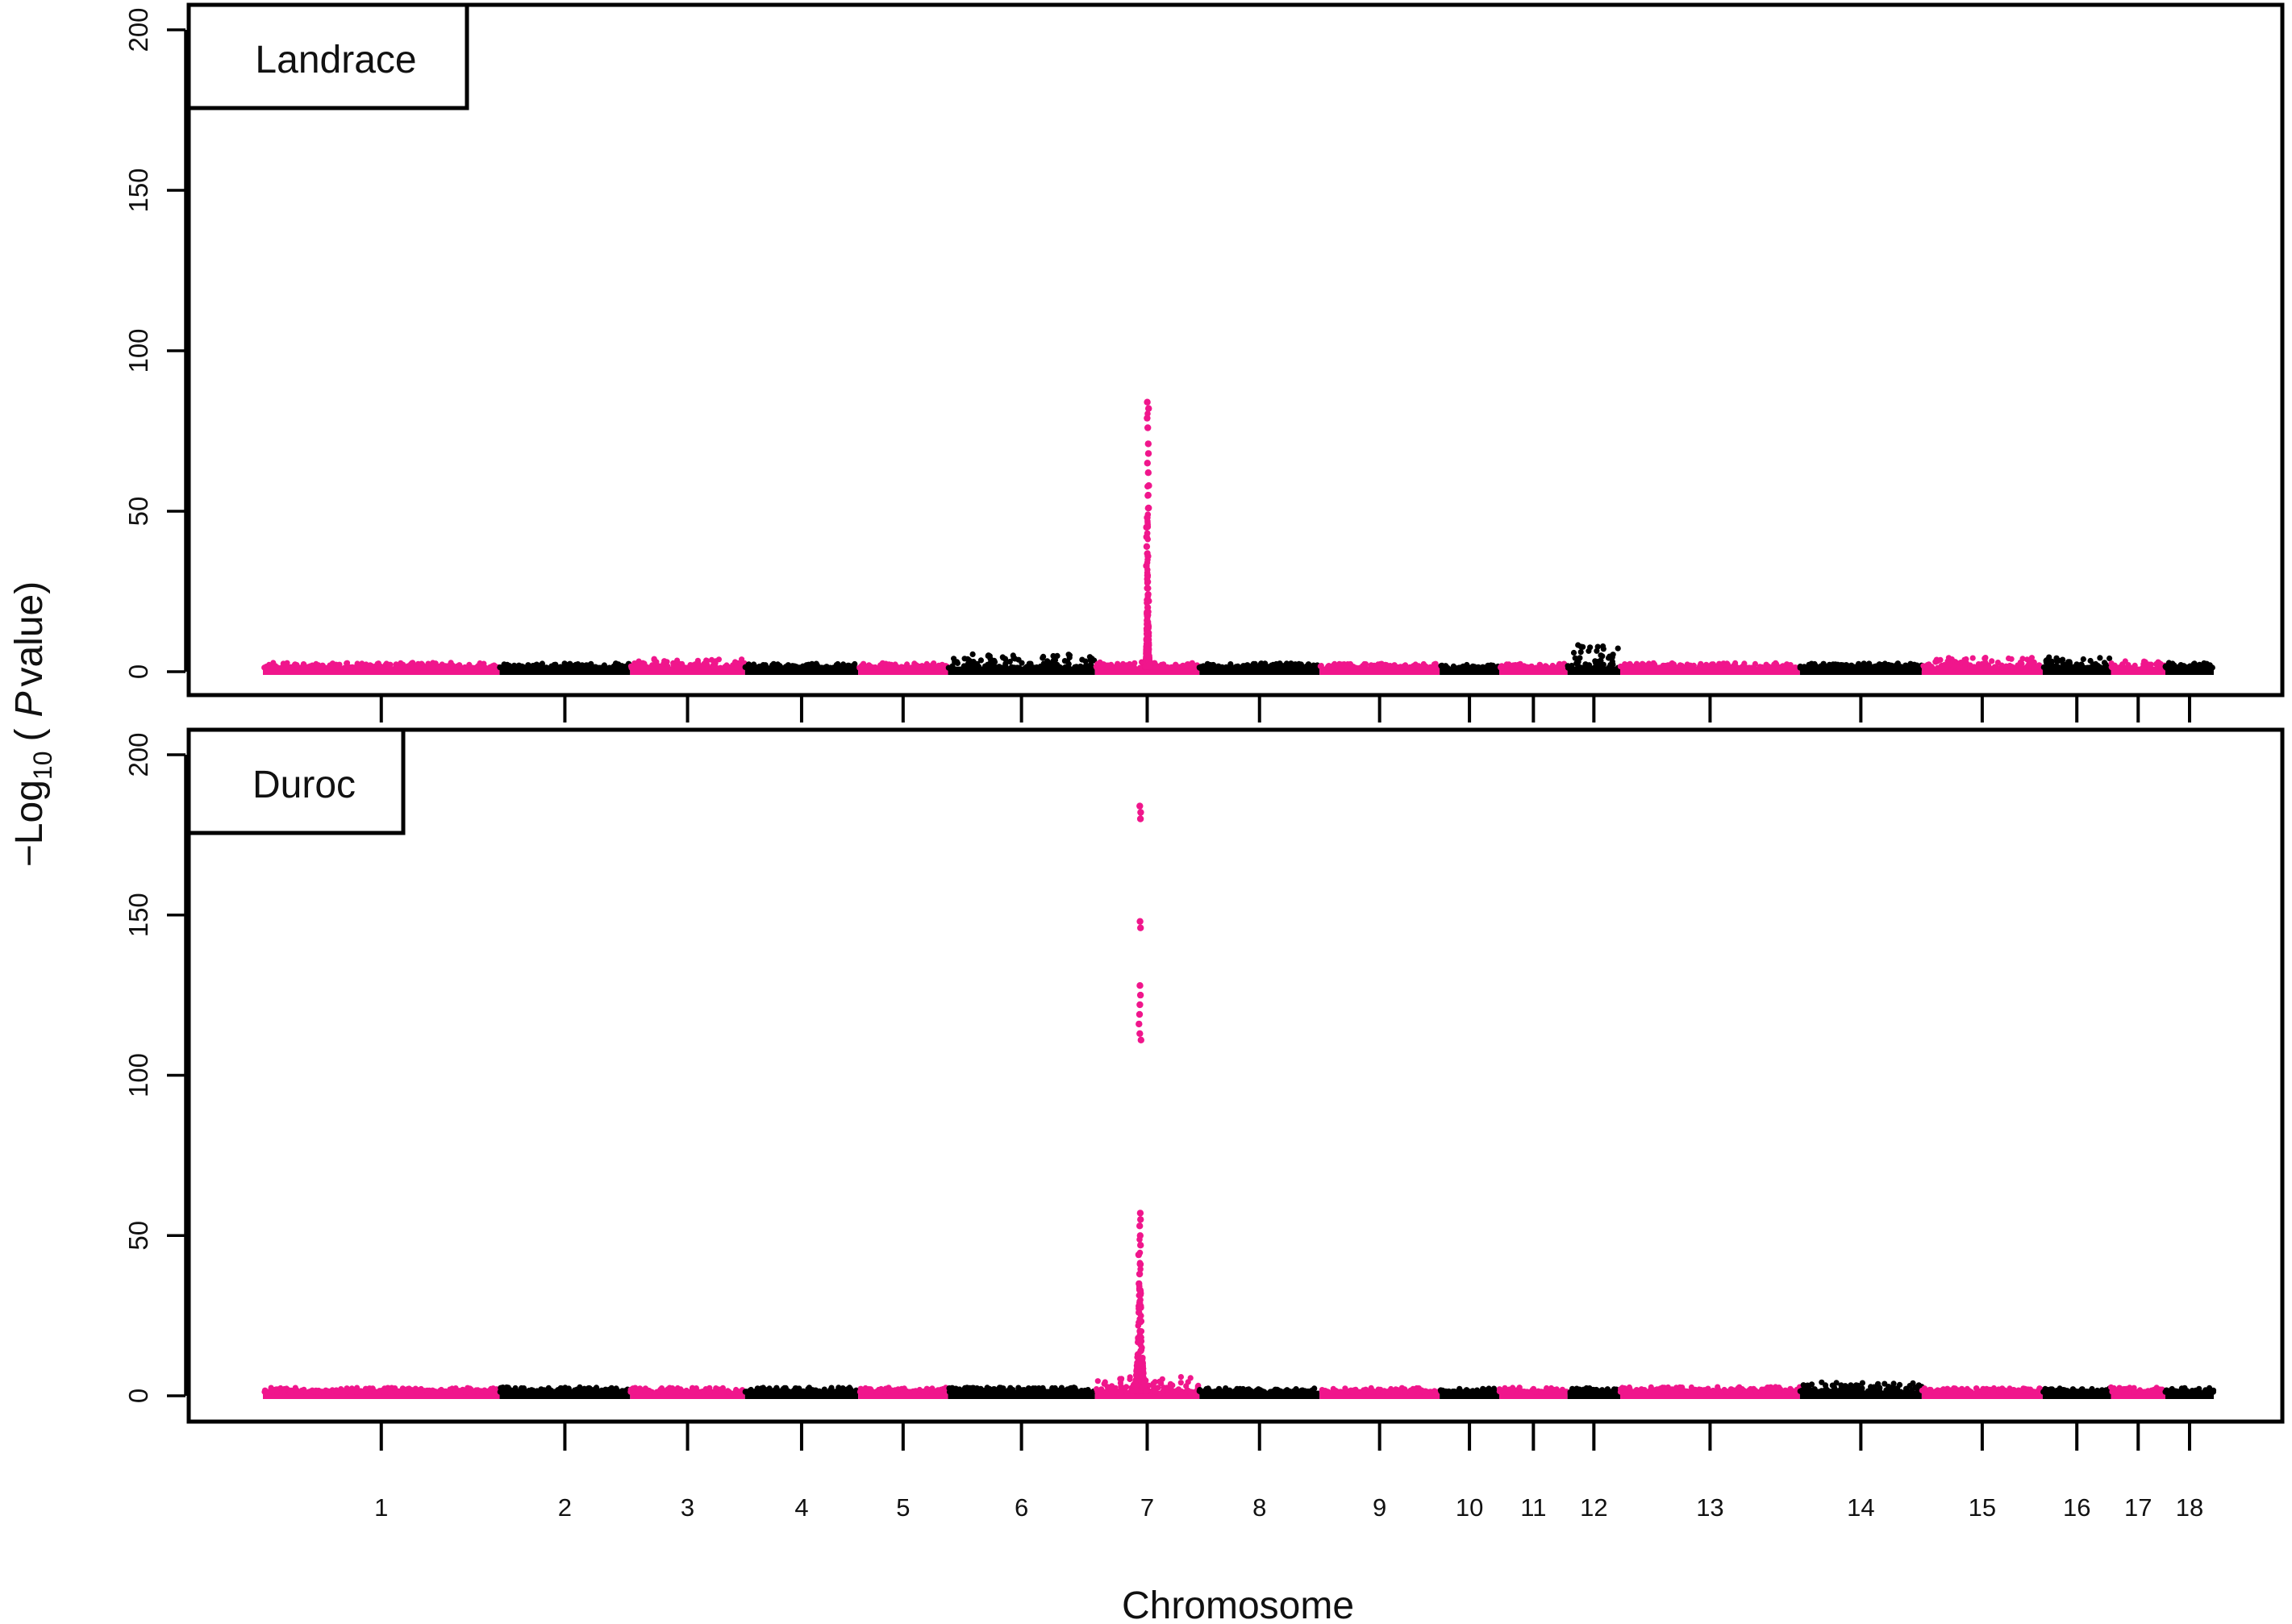  I want to click on chromosome-17-point-band, so click(2138, 670).